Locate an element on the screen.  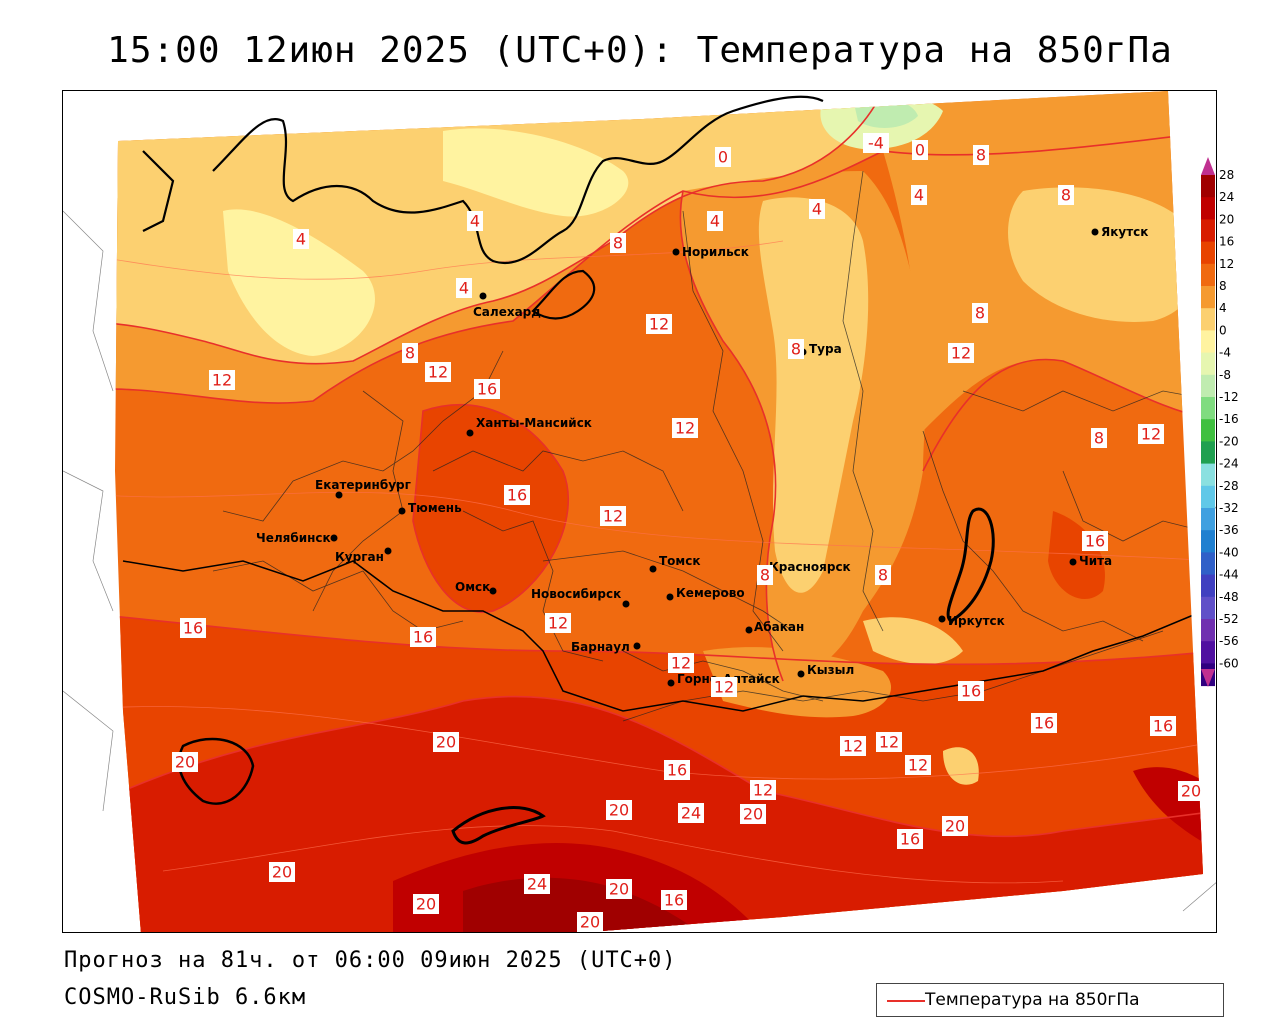
city-marker-khanty-mansiysk: Ханты-Мансийск is located at coordinates (529, 426).